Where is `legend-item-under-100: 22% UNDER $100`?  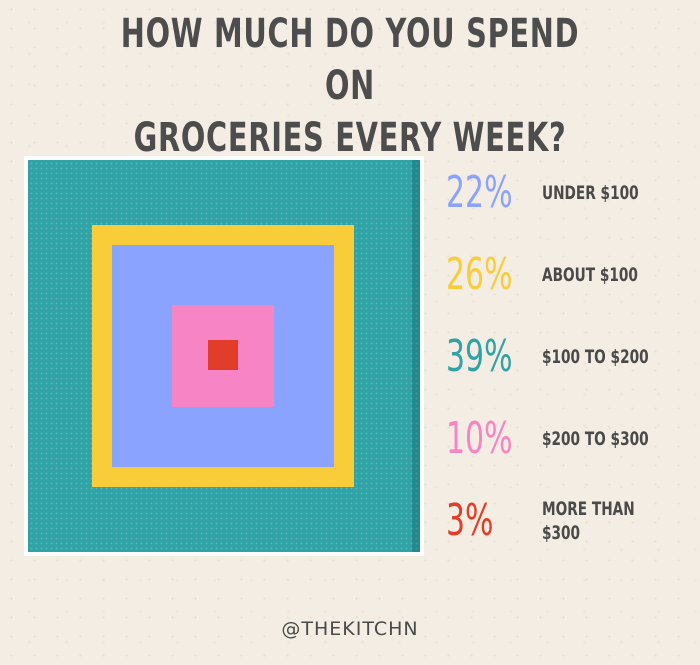
legend-item-under-100: 22% UNDER $100 is located at coordinates (571, 204).